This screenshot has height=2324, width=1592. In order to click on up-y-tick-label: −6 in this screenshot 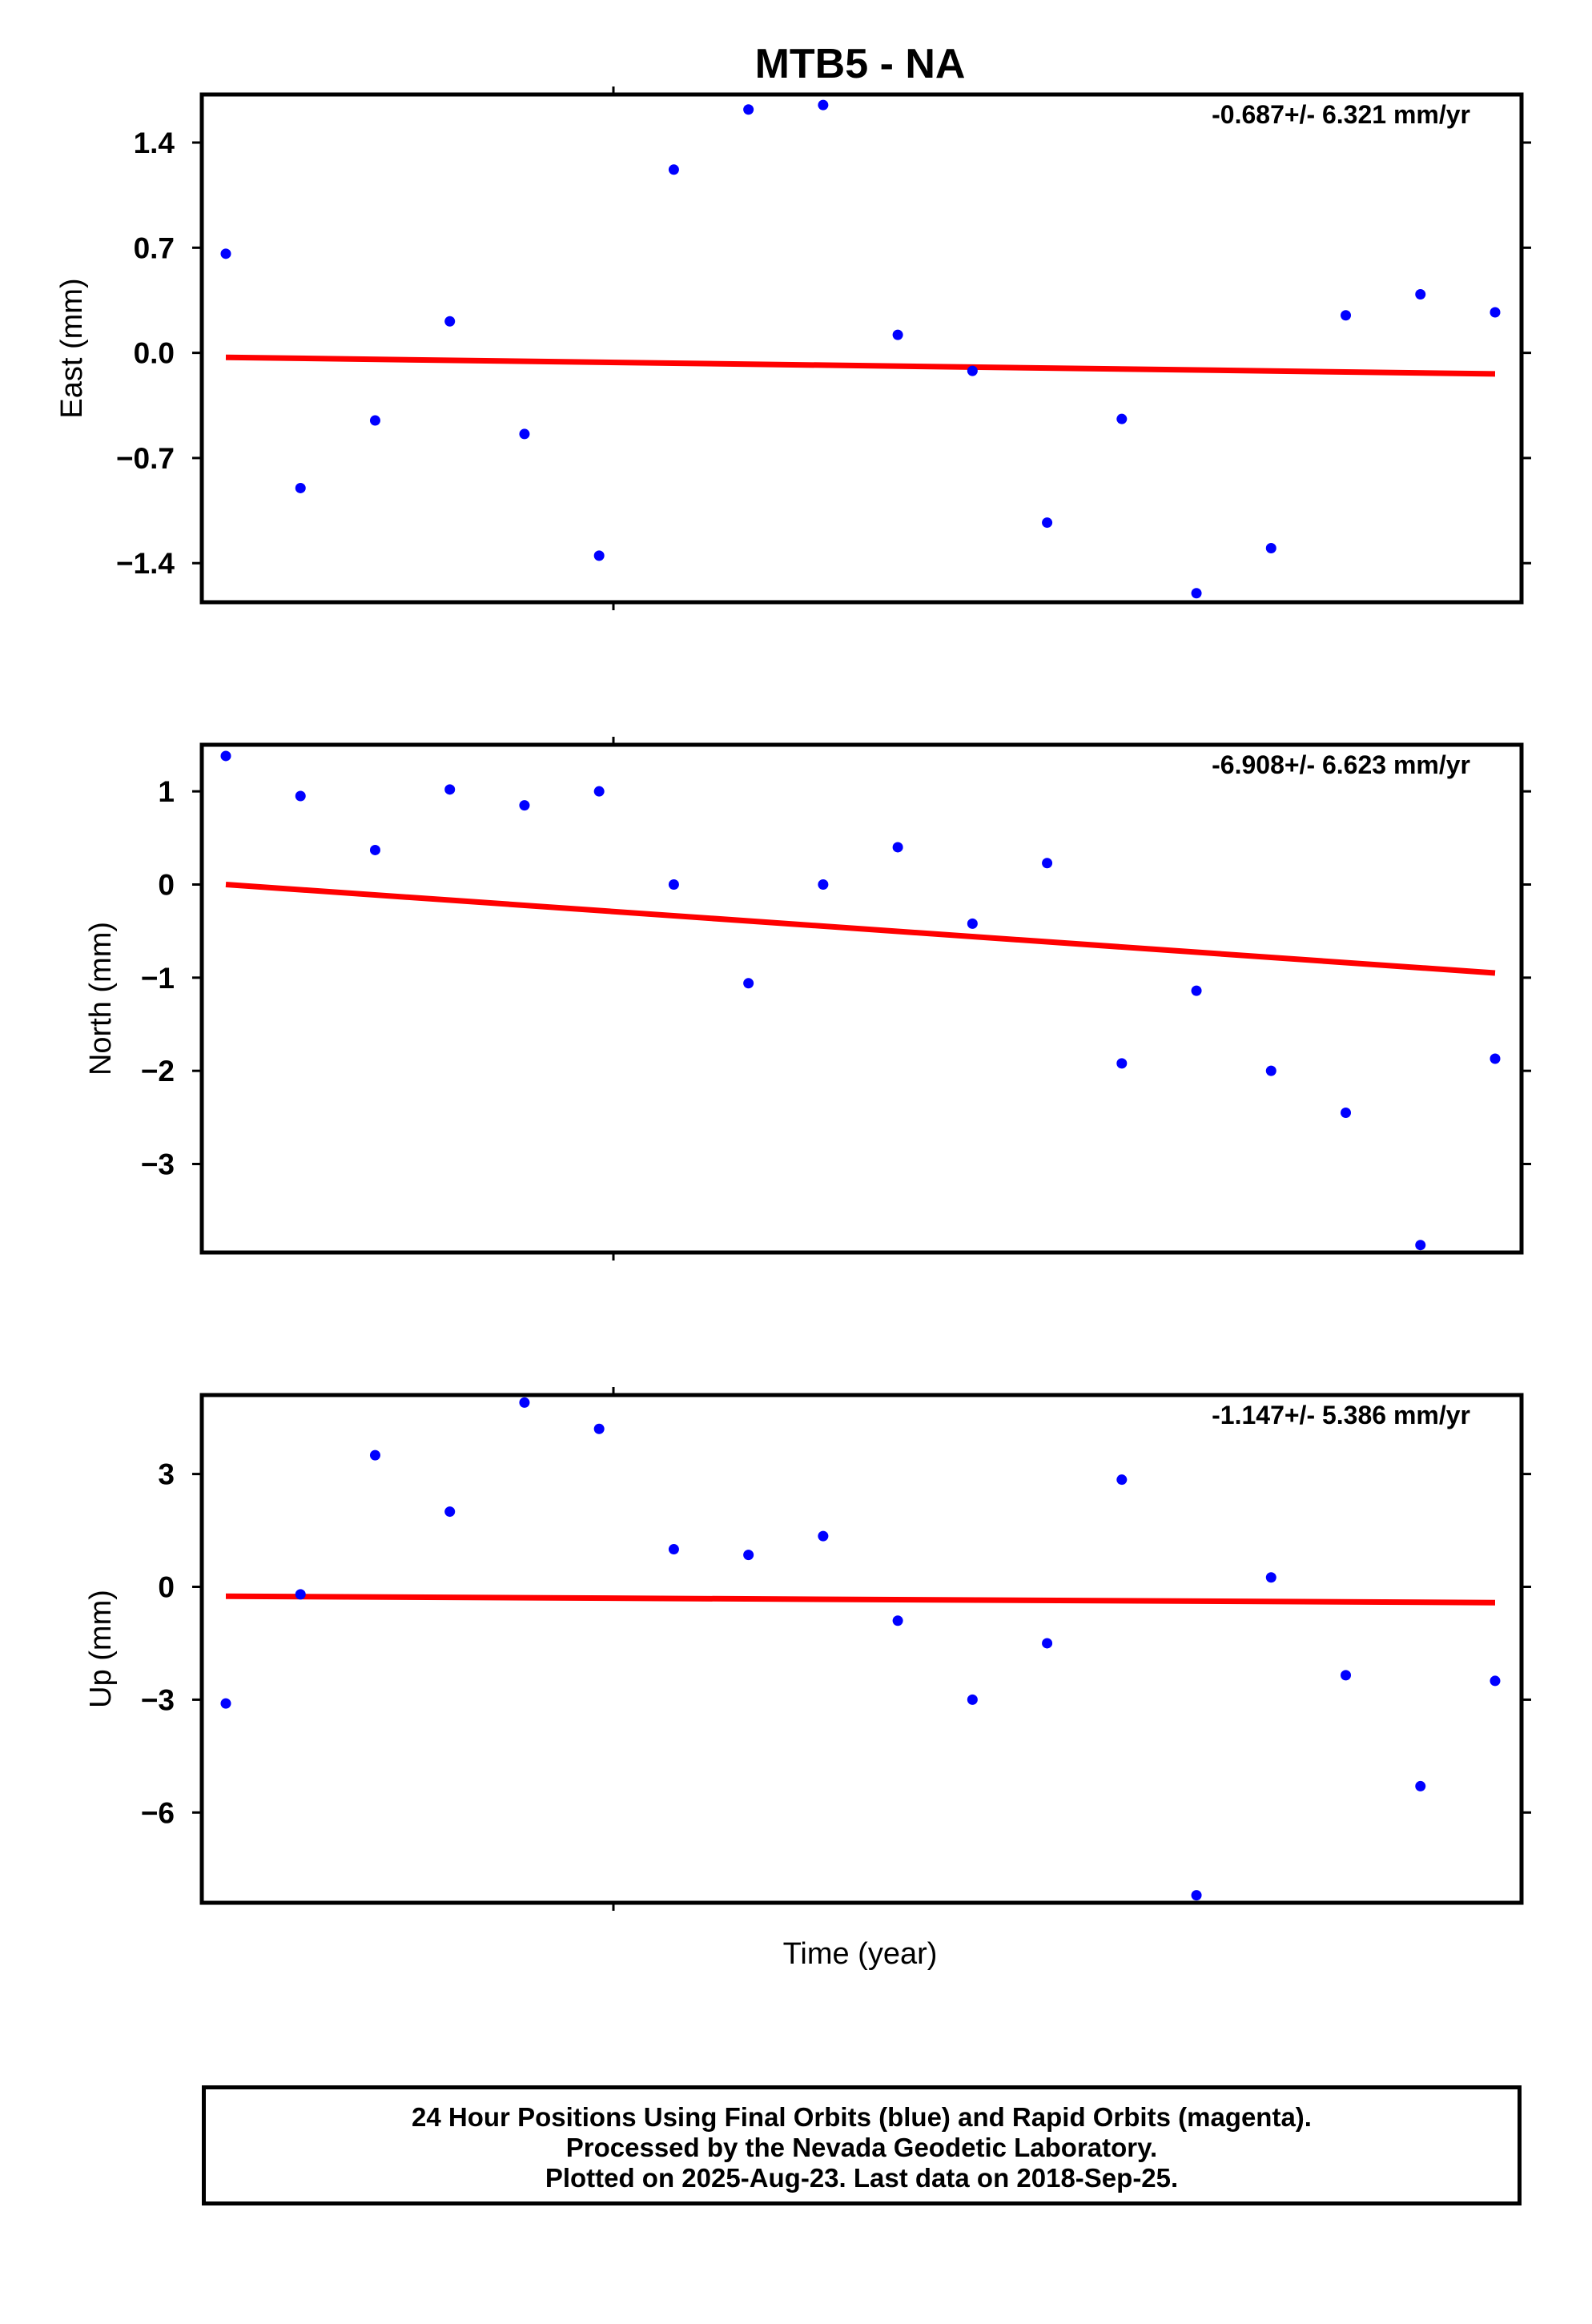, I will do `click(158, 1813)`.